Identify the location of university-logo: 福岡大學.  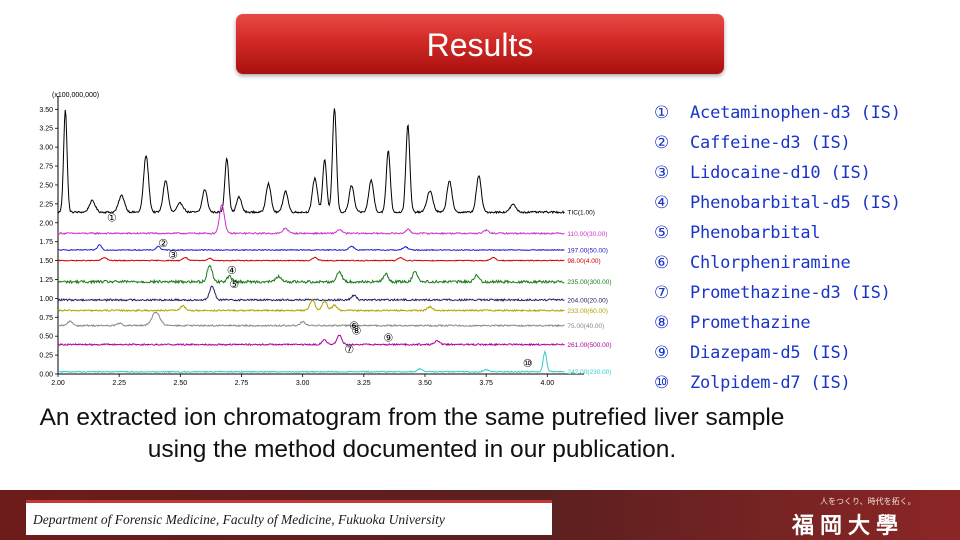
(848, 526).